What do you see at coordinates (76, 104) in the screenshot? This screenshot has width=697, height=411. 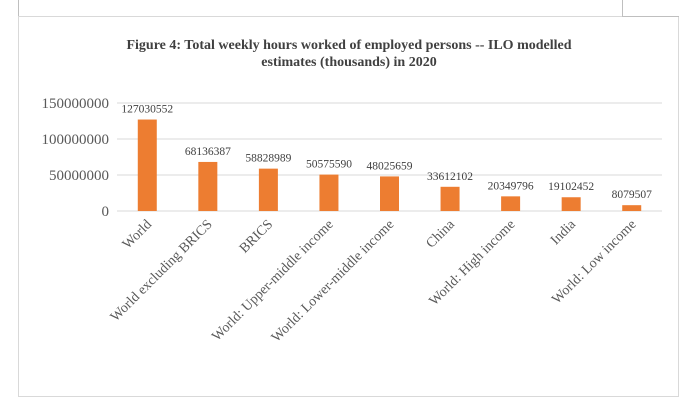 I see `y-tick-label: 150000000` at bounding box center [76, 104].